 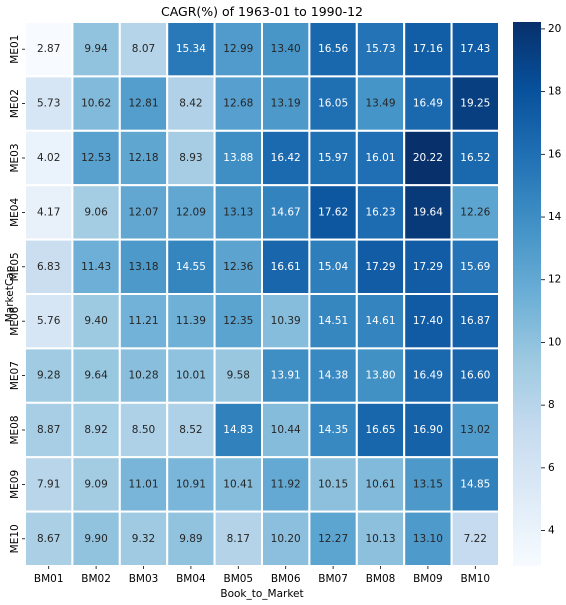 What do you see at coordinates (143, 484) in the screenshot?
I see `cell-value-label: 11.01` at bounding box center [143, 484].